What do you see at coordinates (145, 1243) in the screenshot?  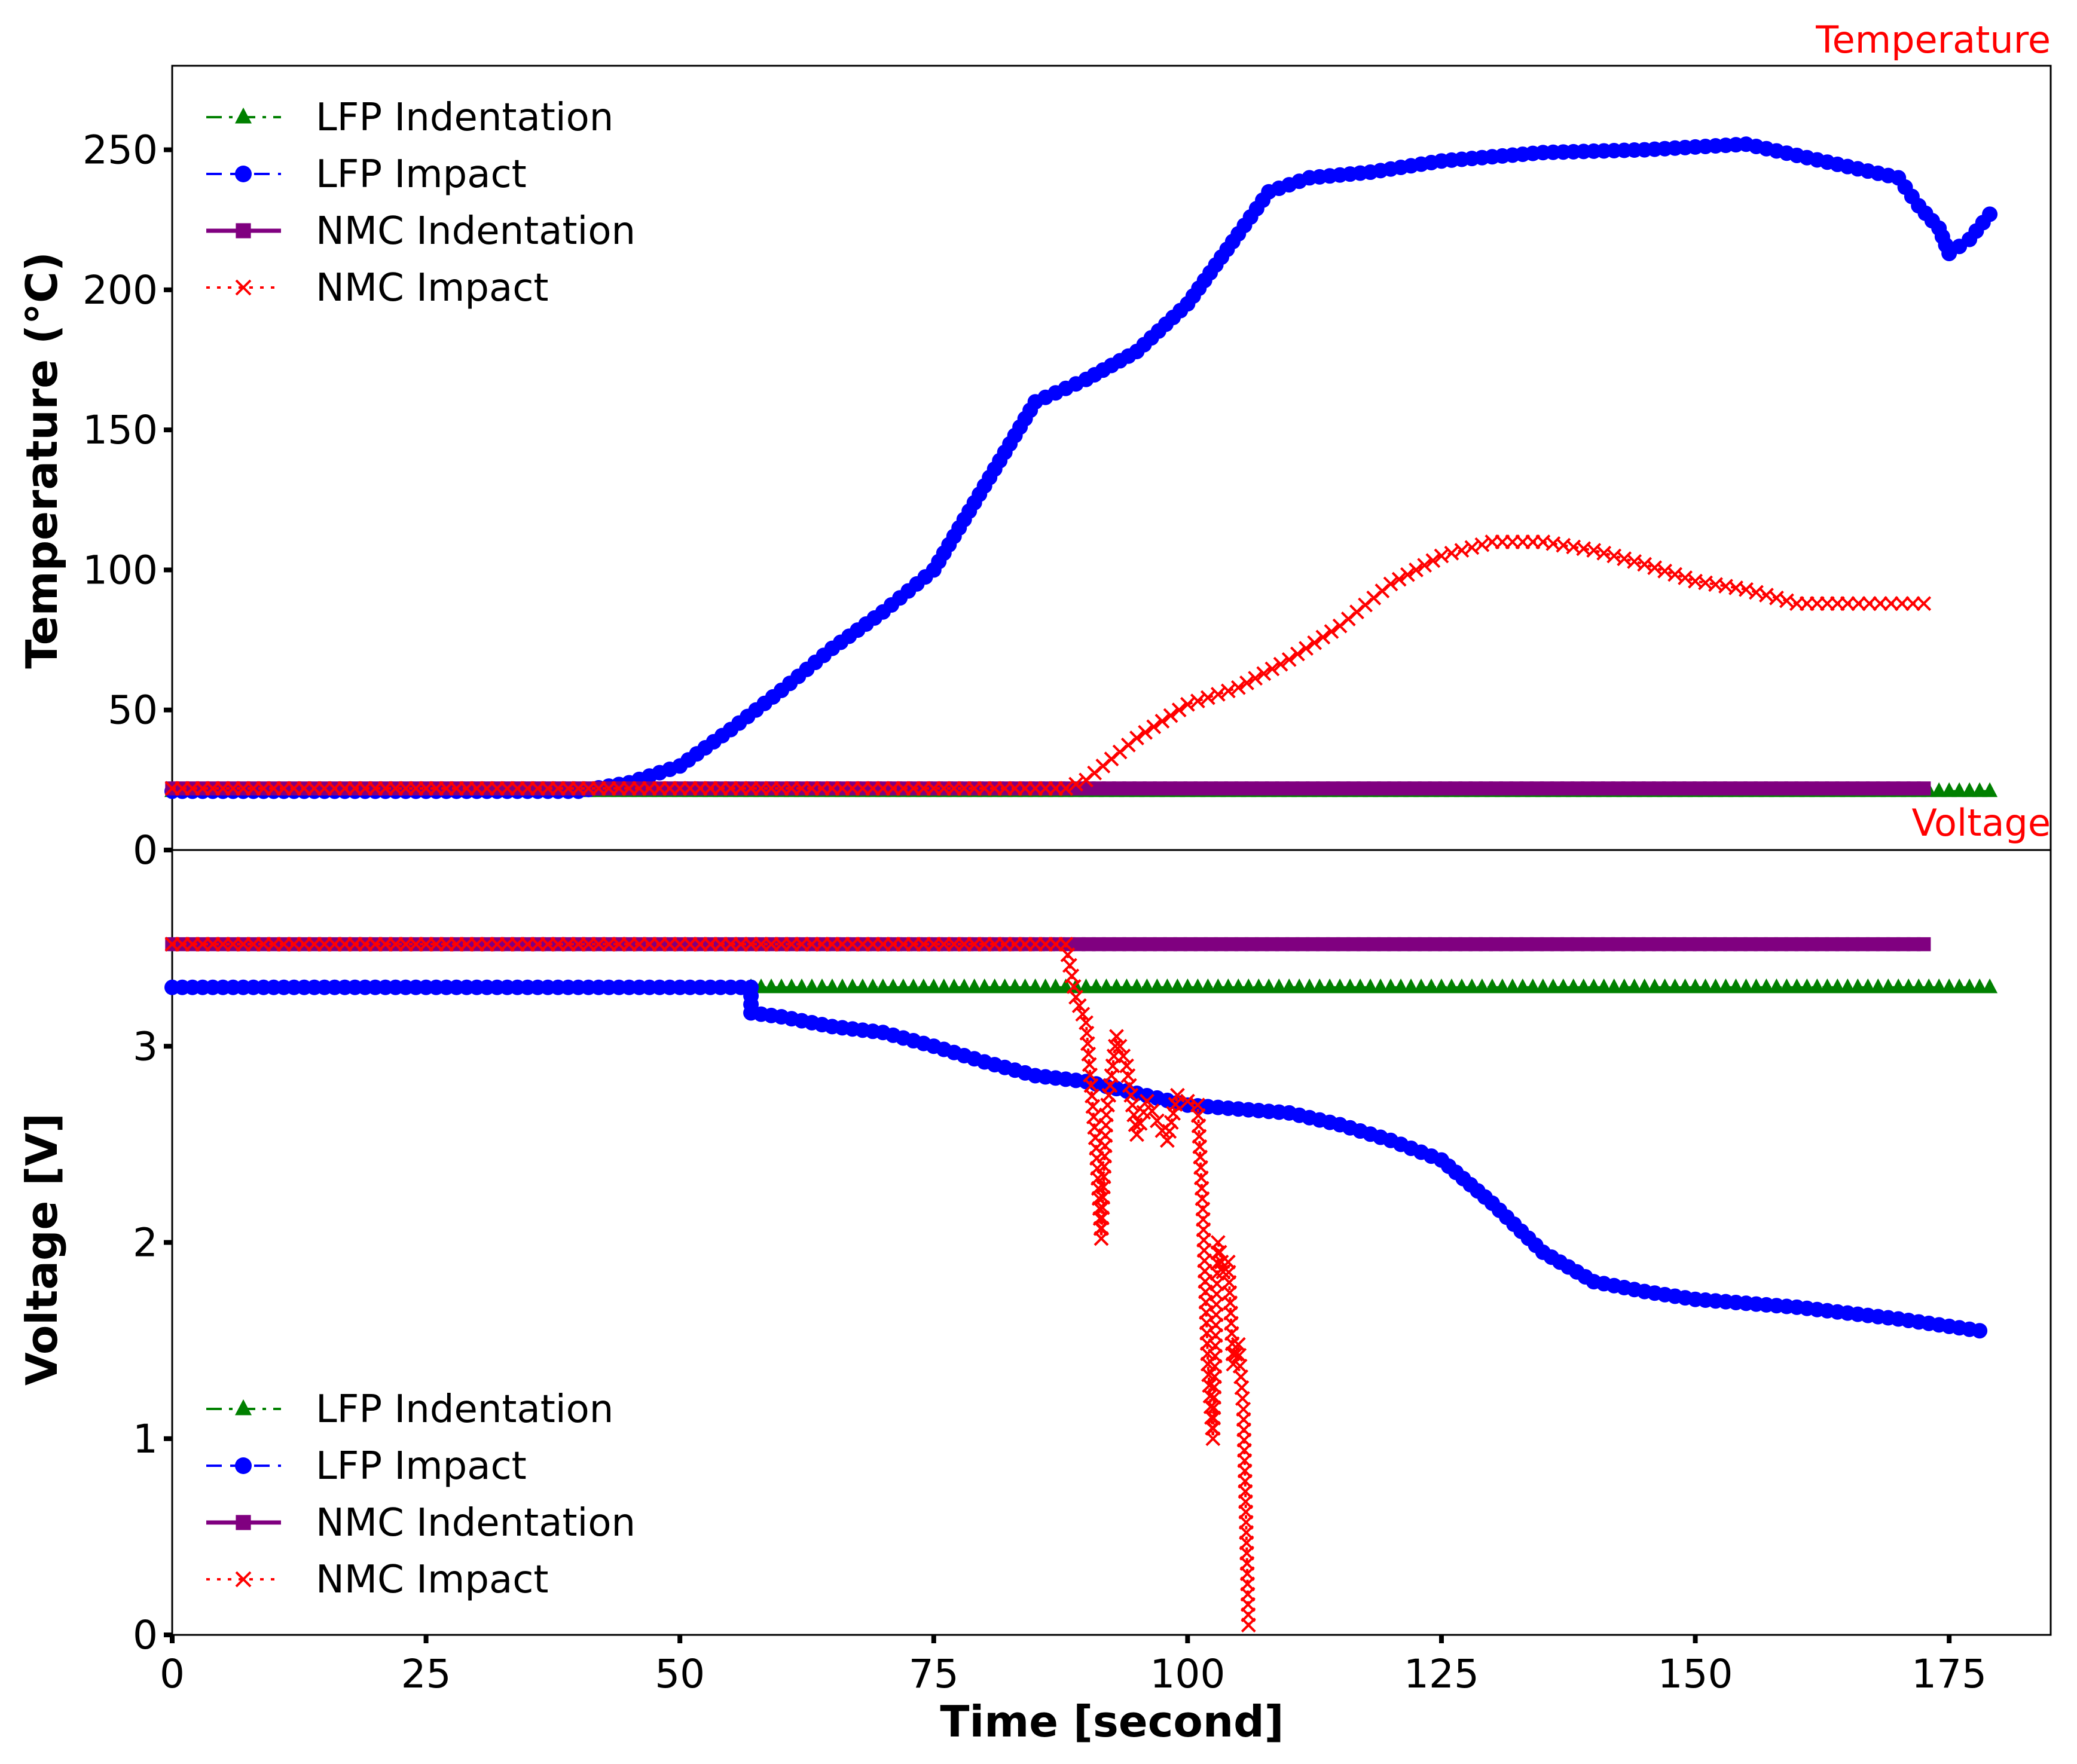 I see `bottom-ytick-label: 2` at bounding box center [145, 1243].